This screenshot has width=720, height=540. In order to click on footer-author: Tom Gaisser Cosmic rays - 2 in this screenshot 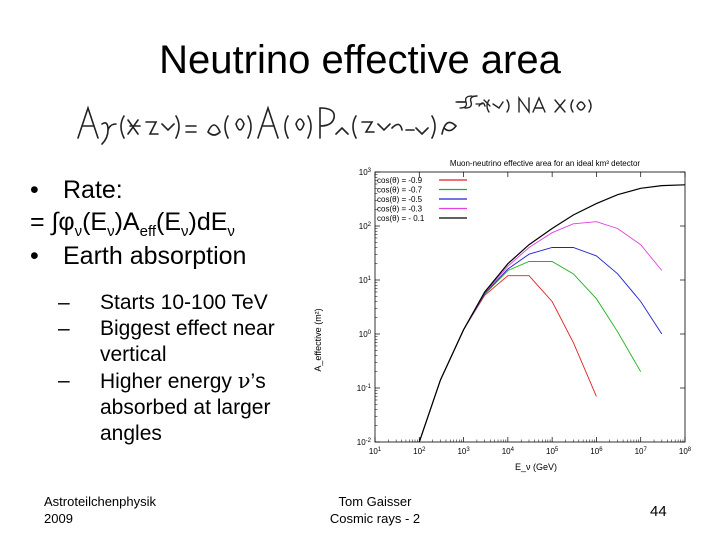, I will do `click(375, 511)`.